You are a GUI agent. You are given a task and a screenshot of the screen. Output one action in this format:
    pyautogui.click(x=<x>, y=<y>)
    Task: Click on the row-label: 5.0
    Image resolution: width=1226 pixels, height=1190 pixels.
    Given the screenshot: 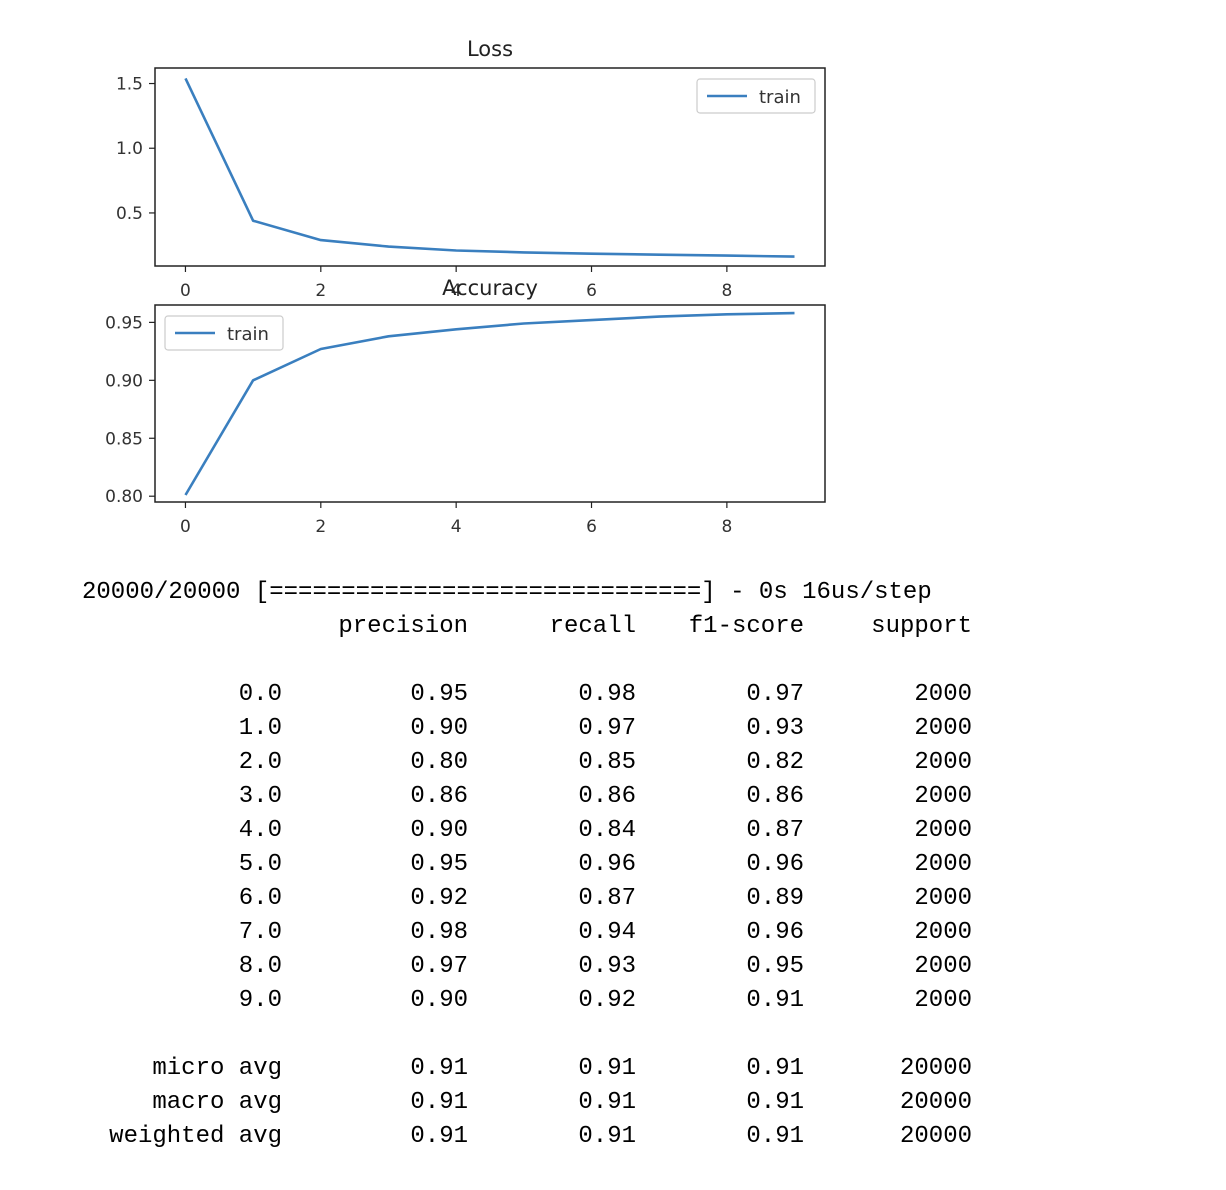 What is the action you would take?
    pyautogui.click(x=260, y=864)
    